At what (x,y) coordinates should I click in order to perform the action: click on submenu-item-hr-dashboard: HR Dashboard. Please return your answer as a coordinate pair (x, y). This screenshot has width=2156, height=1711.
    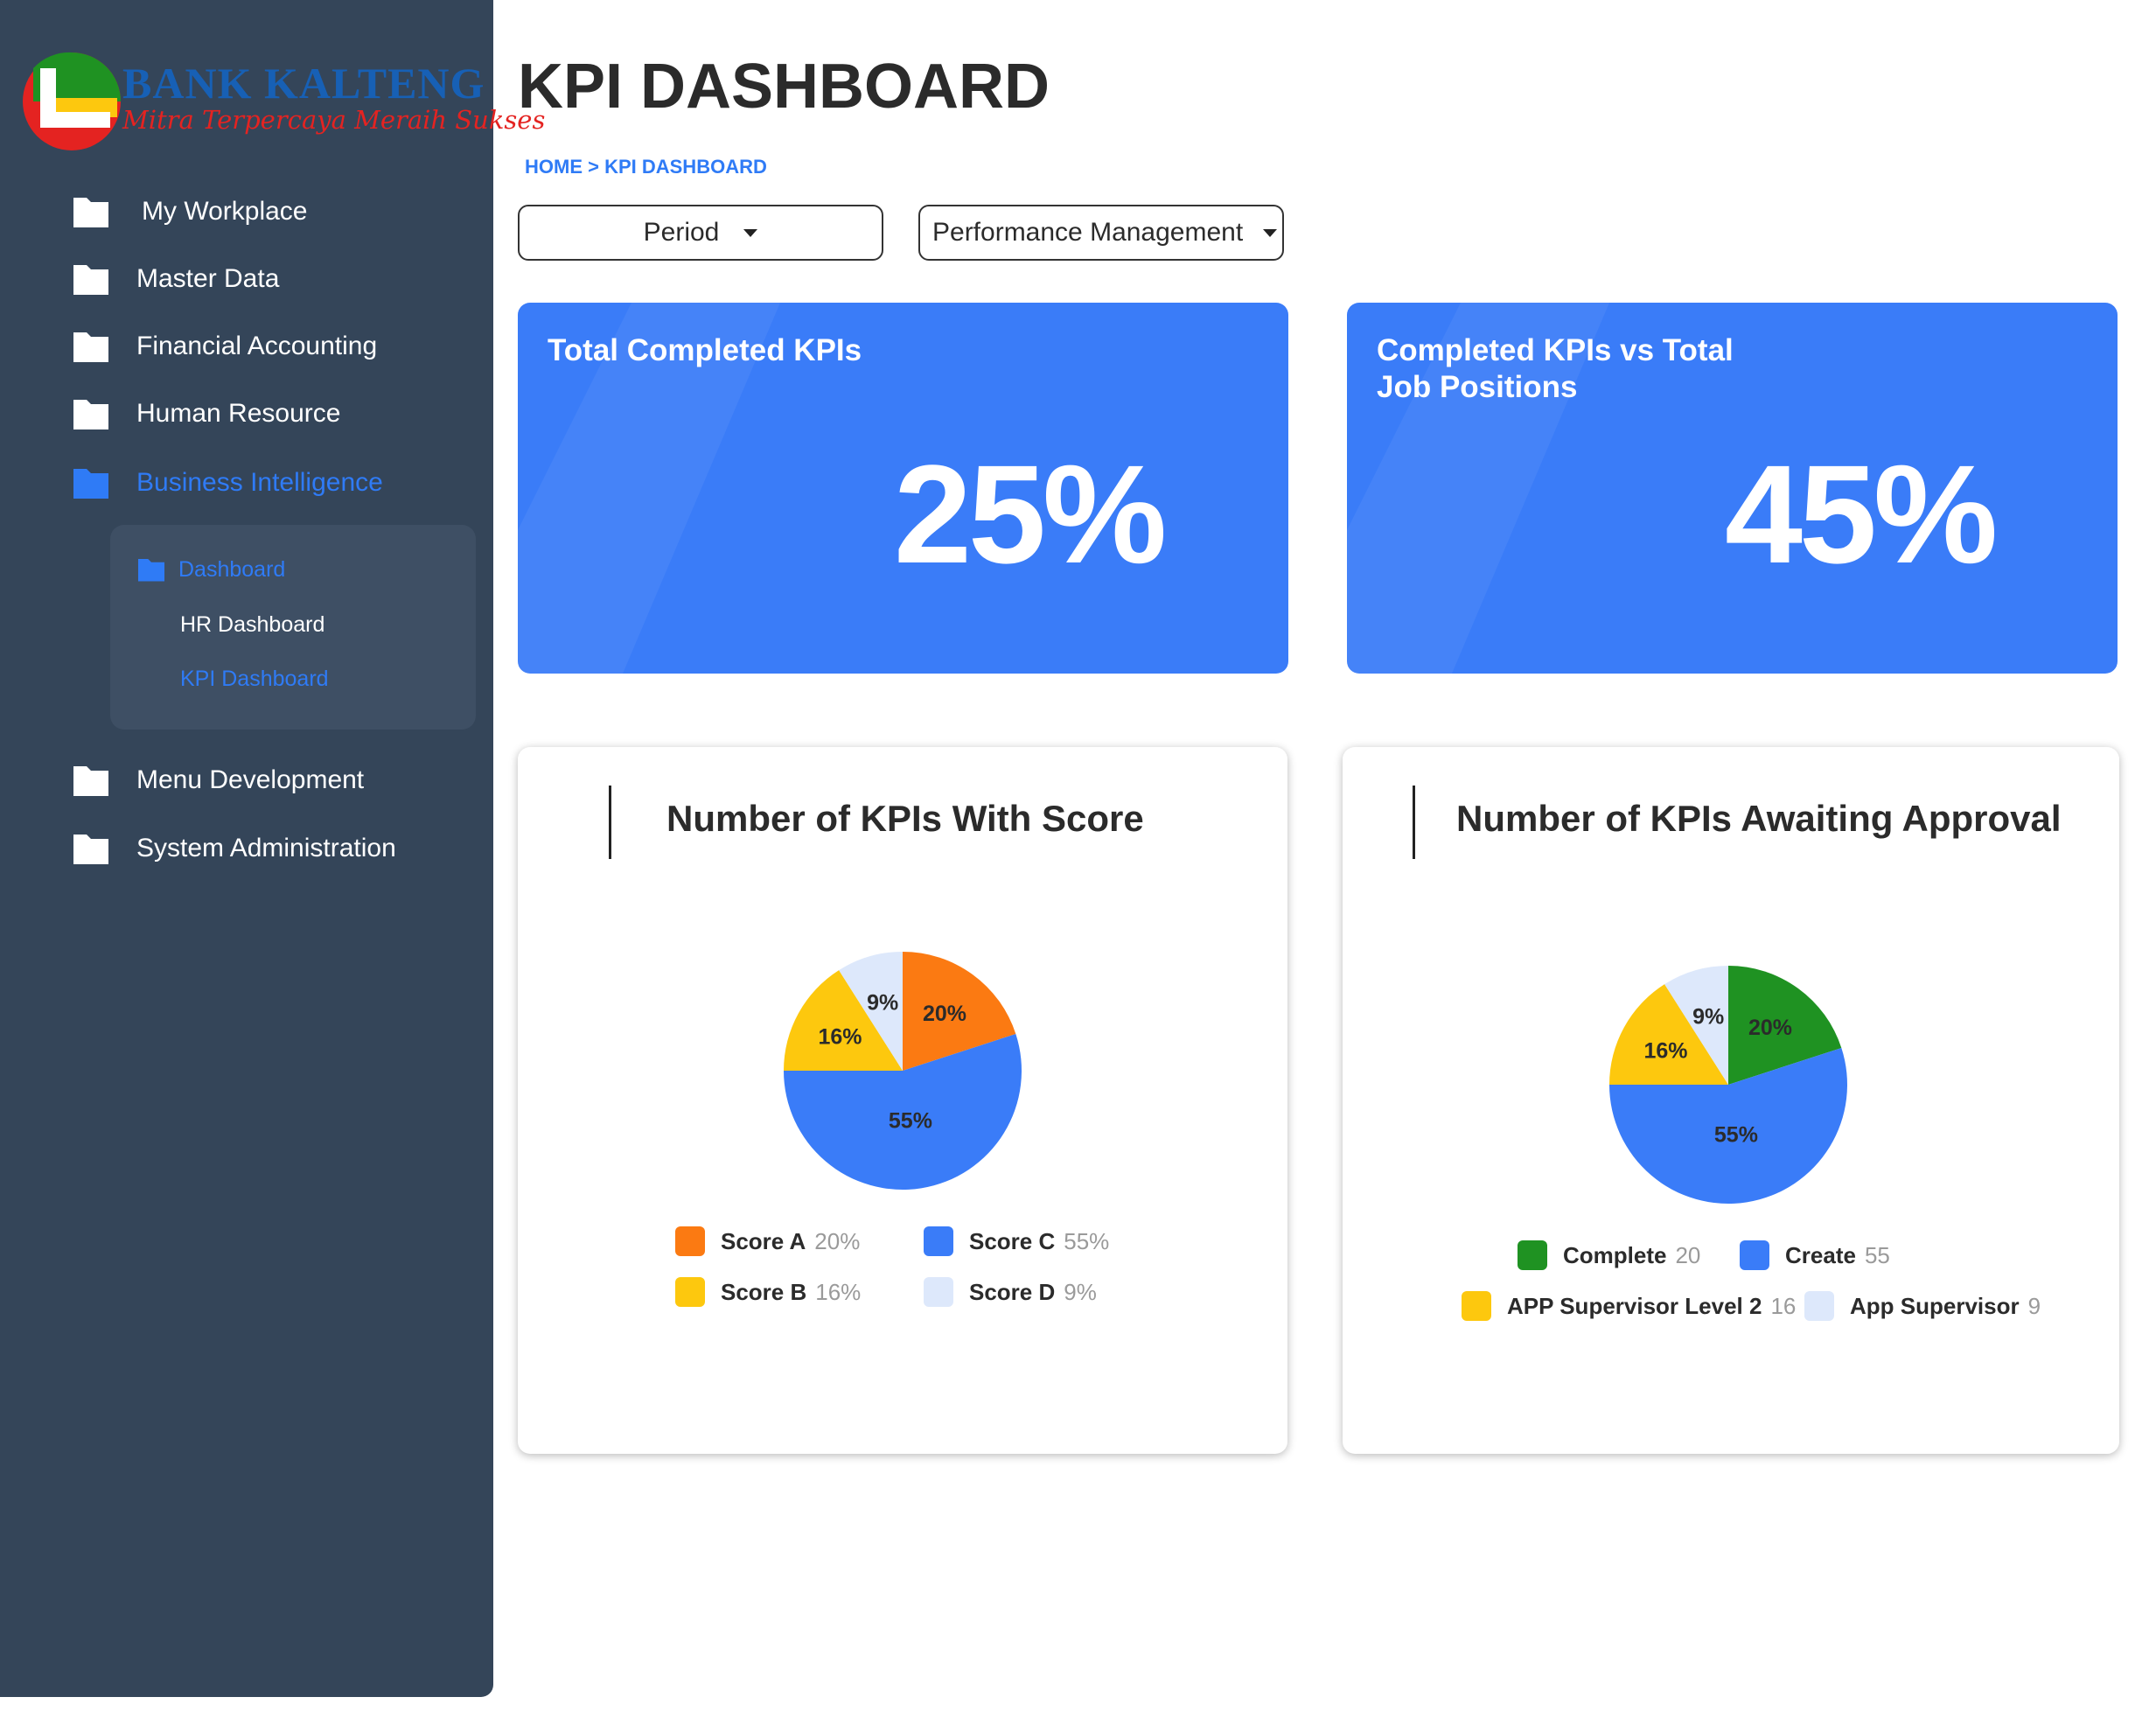
    Looking at the image, I should click on (252, 625).